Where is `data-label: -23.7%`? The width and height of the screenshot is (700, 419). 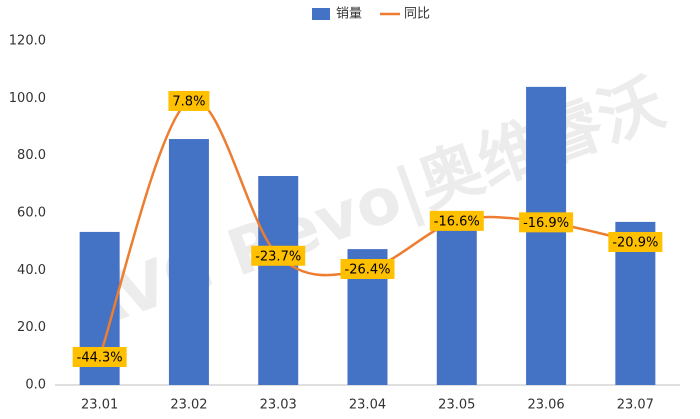
data-label: -23.7% is located at coordinates (278, 255).